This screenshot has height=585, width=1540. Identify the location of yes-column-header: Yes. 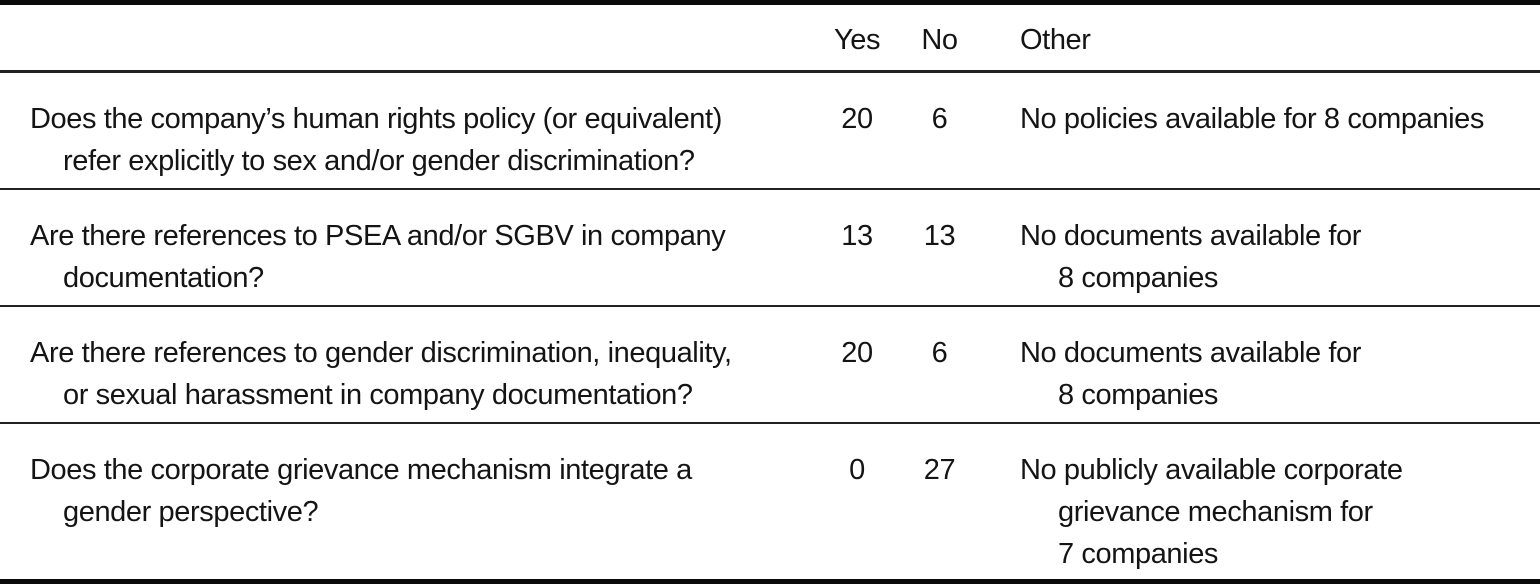
(857, 39).